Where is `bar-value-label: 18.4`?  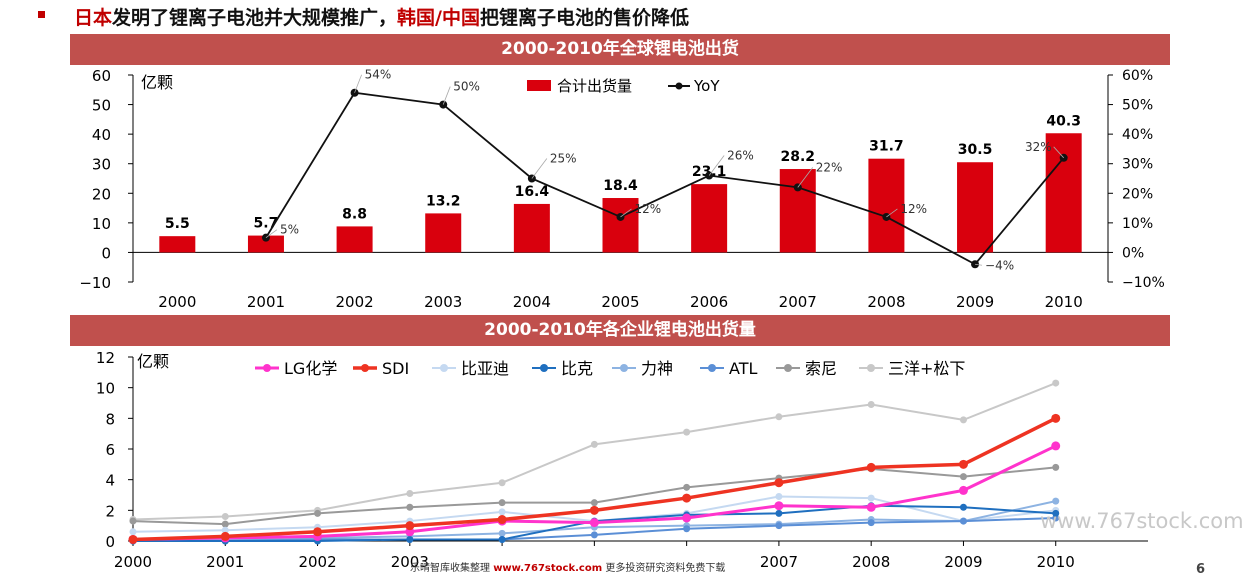
bar-value-label: 18.4 is located at coordinates (620, 186).